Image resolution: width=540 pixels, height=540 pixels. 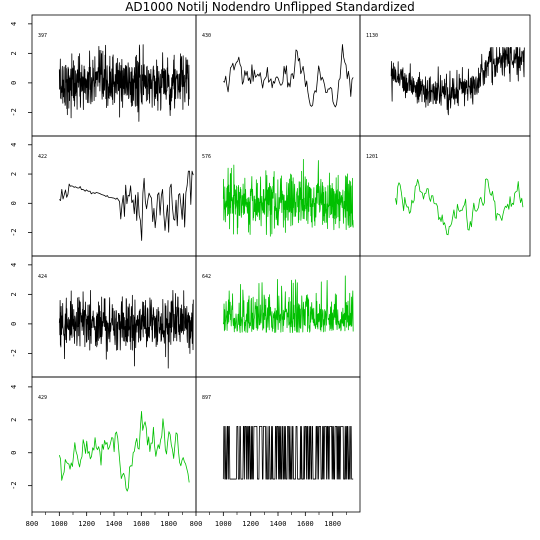 I want to click on panel-642: 642, so click(x=278, y=316).